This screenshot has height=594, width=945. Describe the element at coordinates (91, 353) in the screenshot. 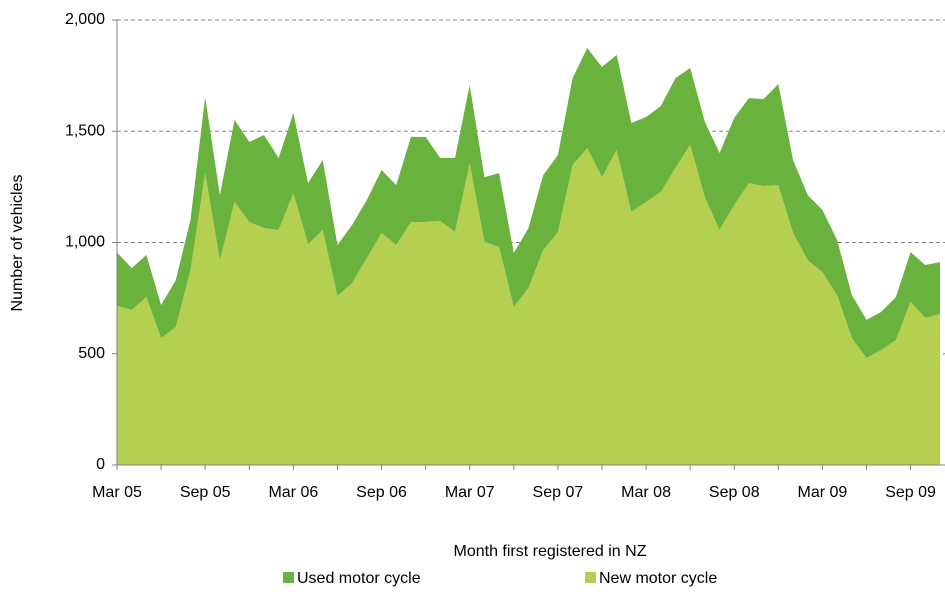

I see `y-tick-label: 500` at that location.